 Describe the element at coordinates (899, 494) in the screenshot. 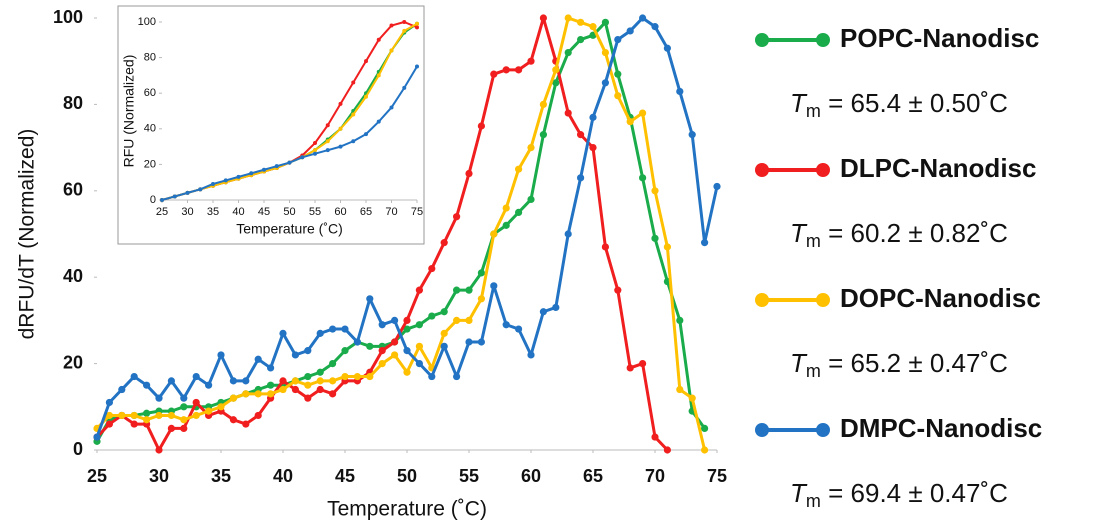

I see `tm-annotation: Tm = 69.4 ± 0.47˚C` at that location.